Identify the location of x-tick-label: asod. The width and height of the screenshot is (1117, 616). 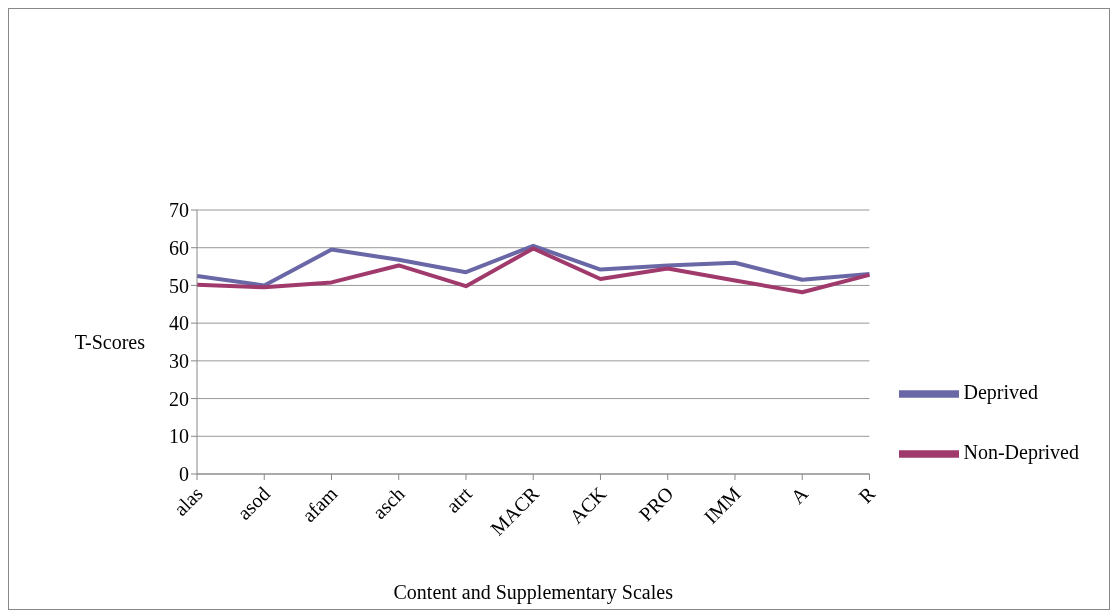
(253, 503).